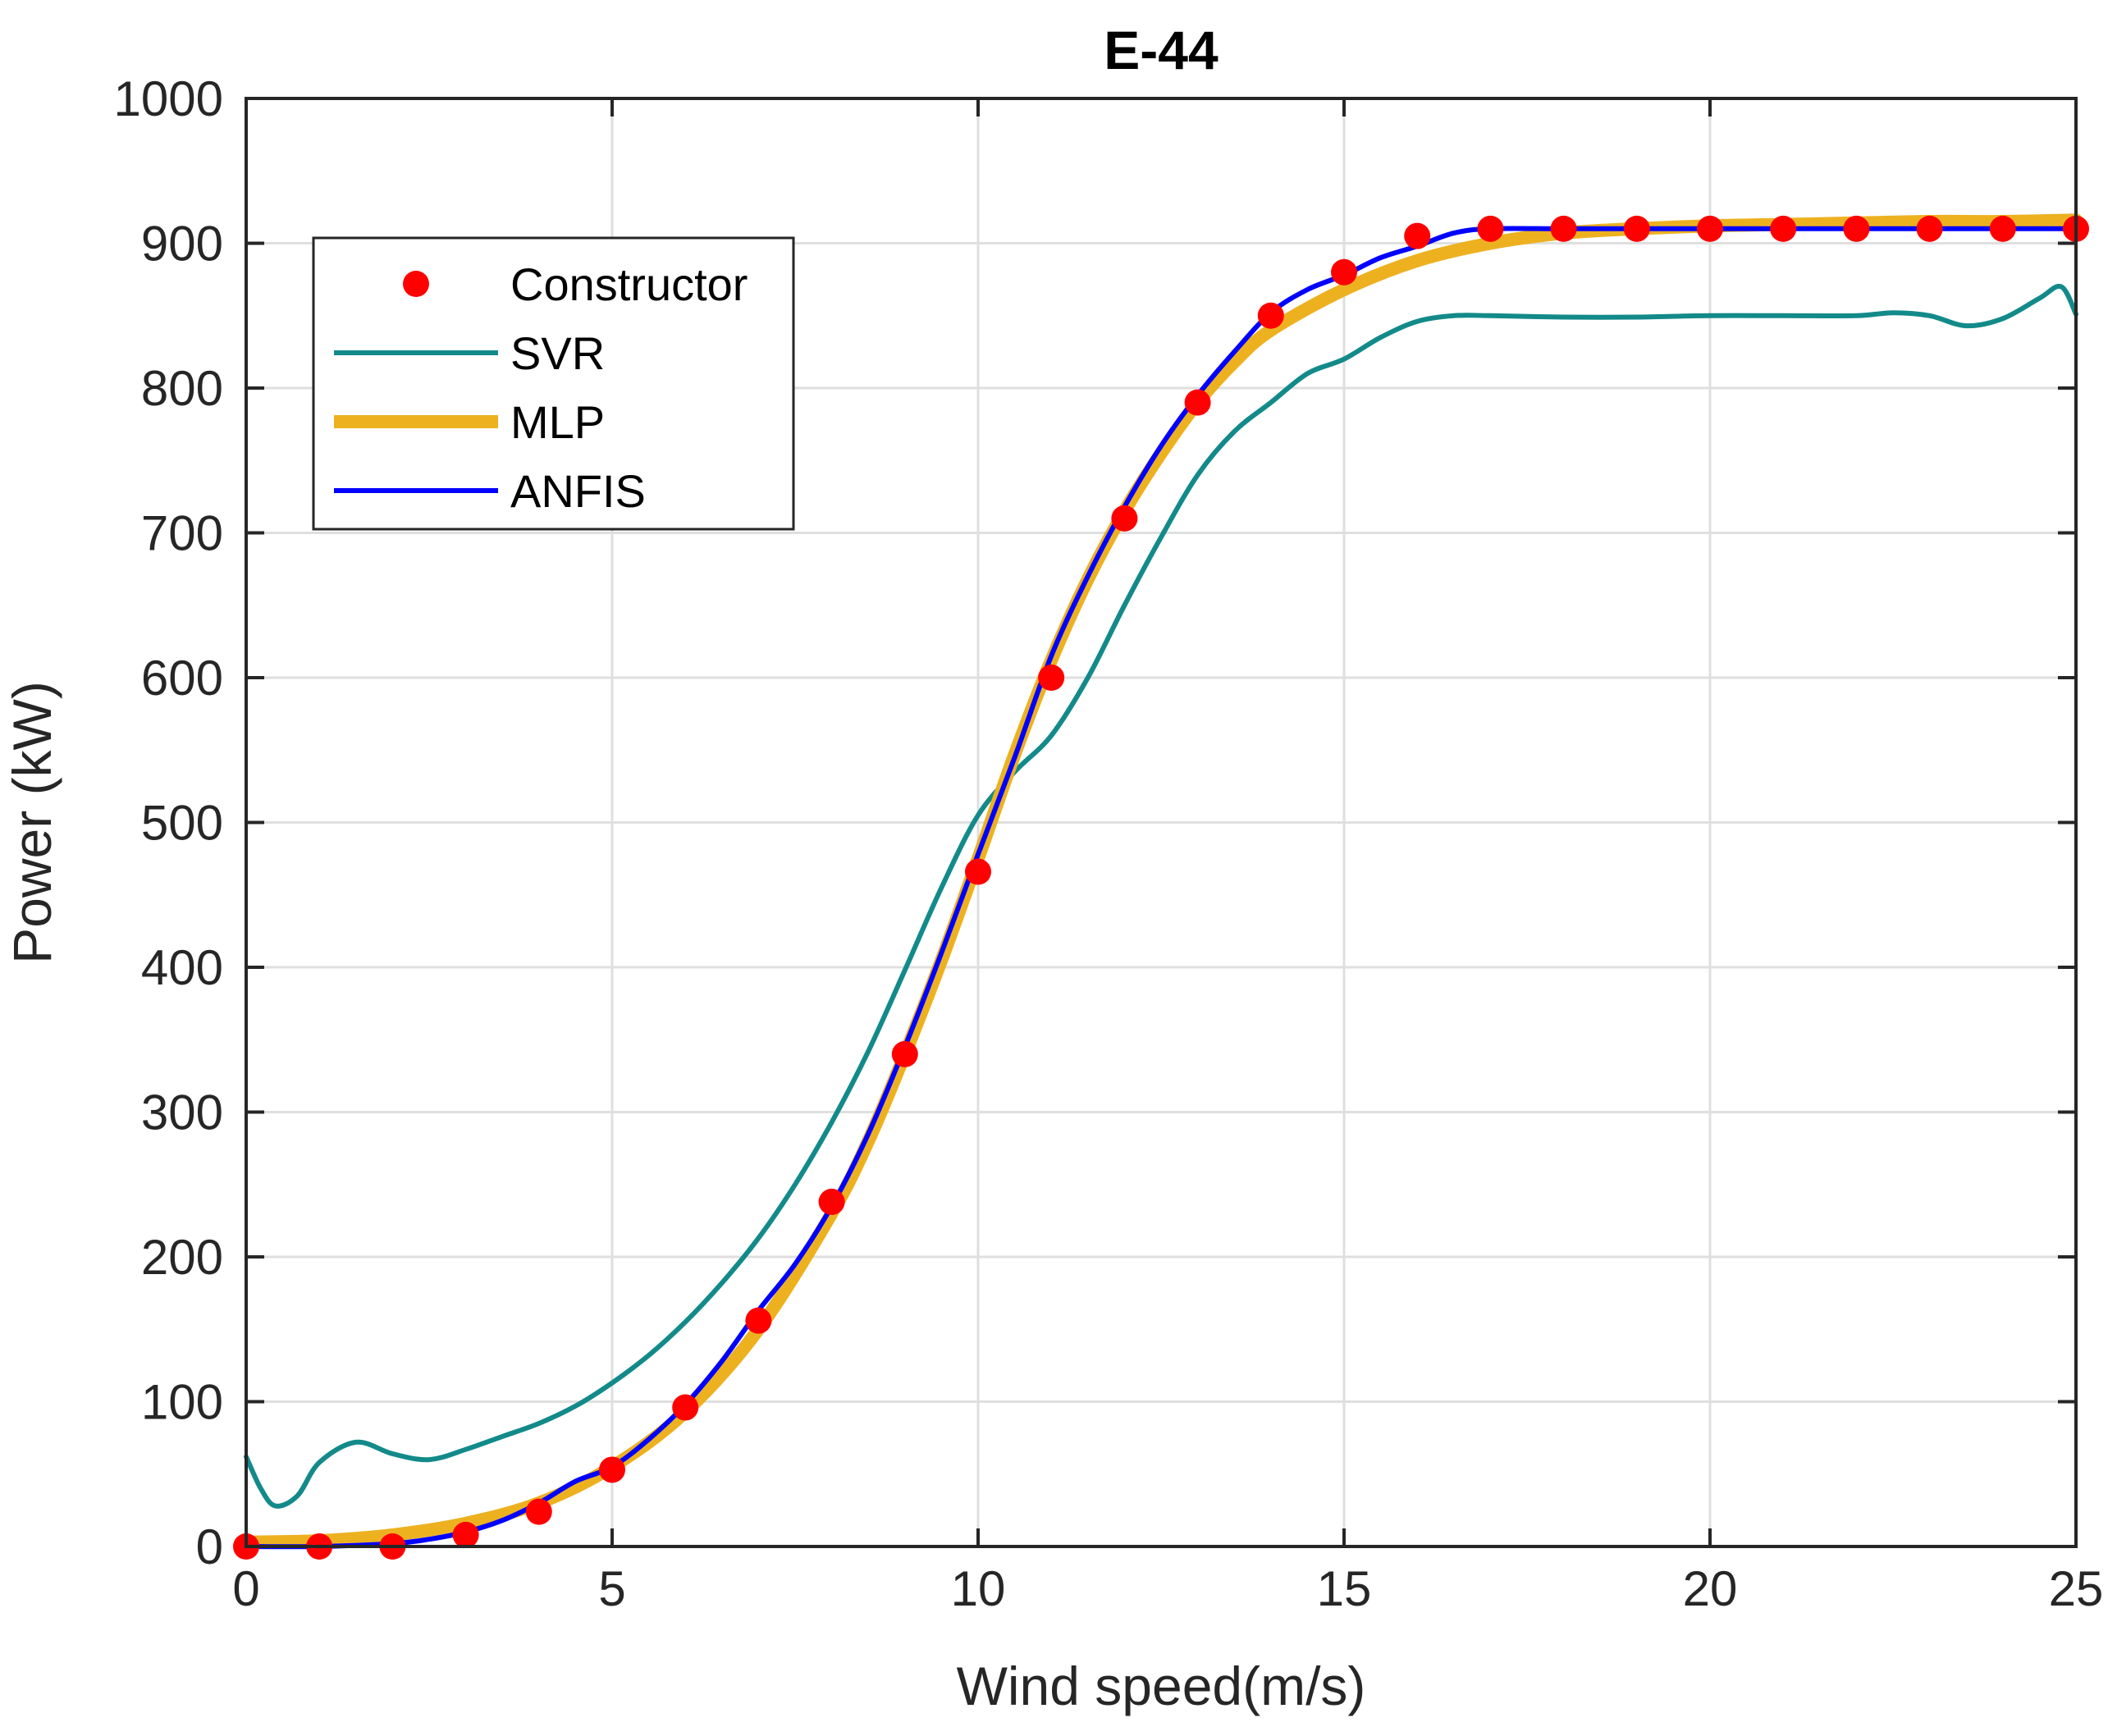 Image resolution: width=2117 pixels, height=1736 pixels. I want to click on x-tick-label: 10, so click(978, 1588).